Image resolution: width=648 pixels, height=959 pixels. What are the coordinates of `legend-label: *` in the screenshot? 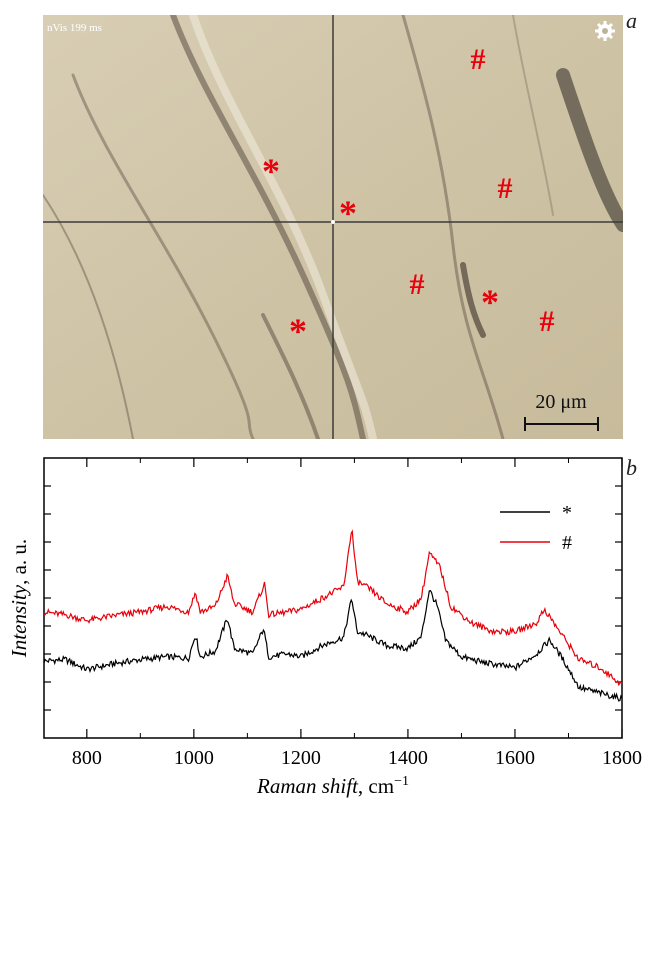 It's located at (567, 513).